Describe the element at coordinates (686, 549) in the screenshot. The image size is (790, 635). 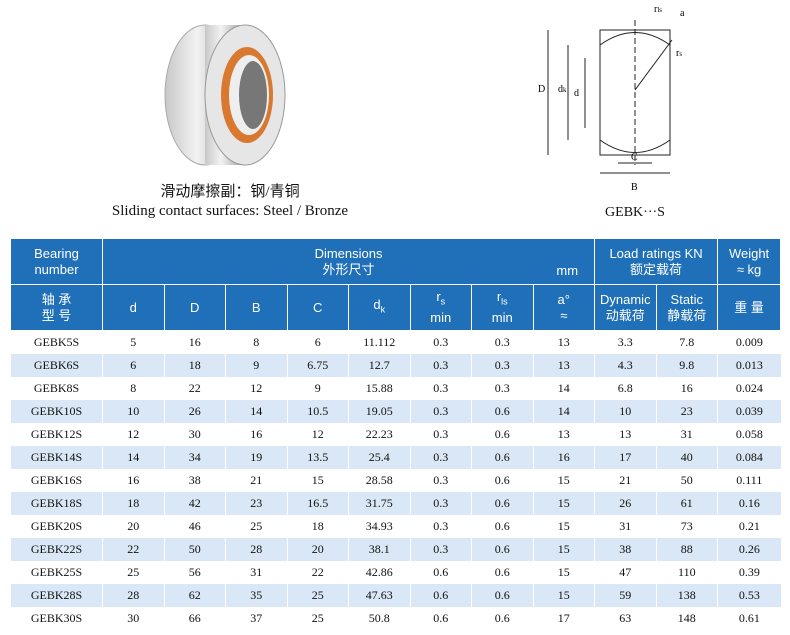
I see `value-cell: 88` at that location.